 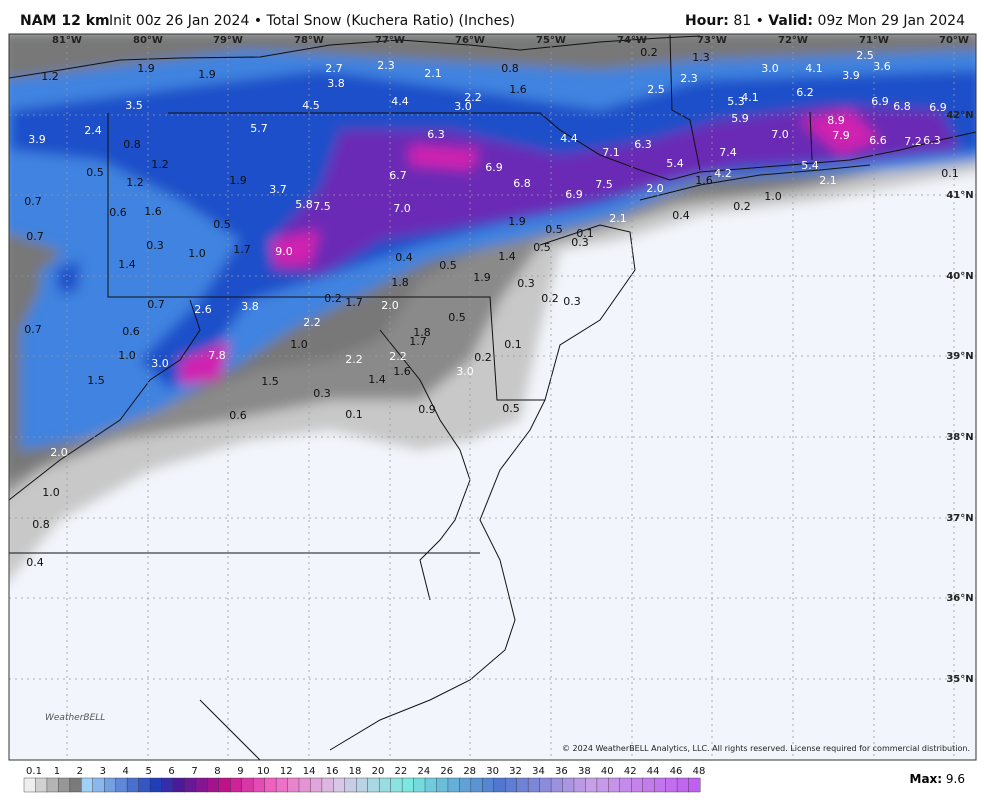 I want to click on snow-amount: 5.8, so click(x=304, y=204).